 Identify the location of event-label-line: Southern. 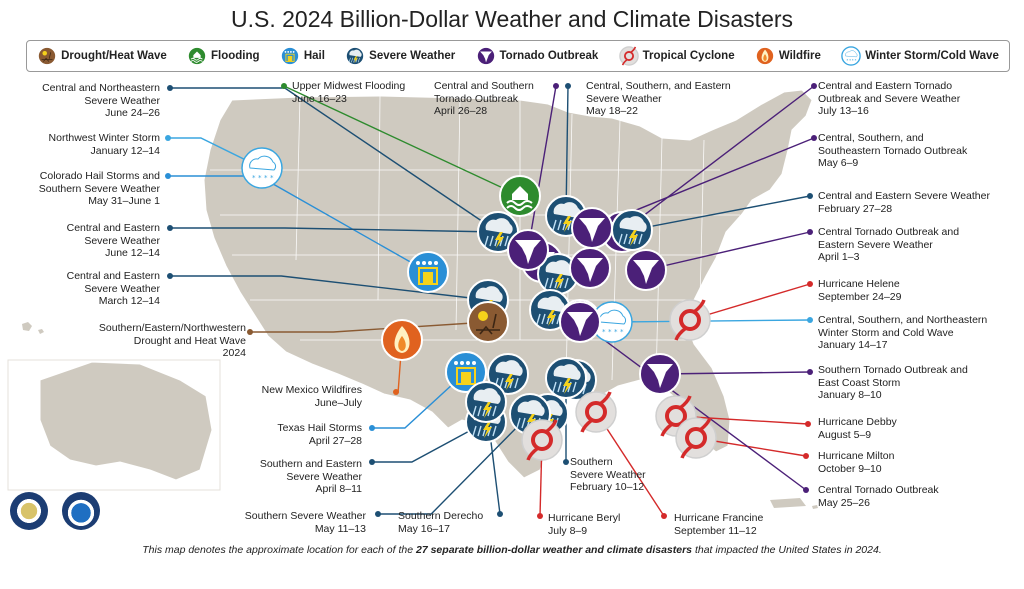
(591, 462).